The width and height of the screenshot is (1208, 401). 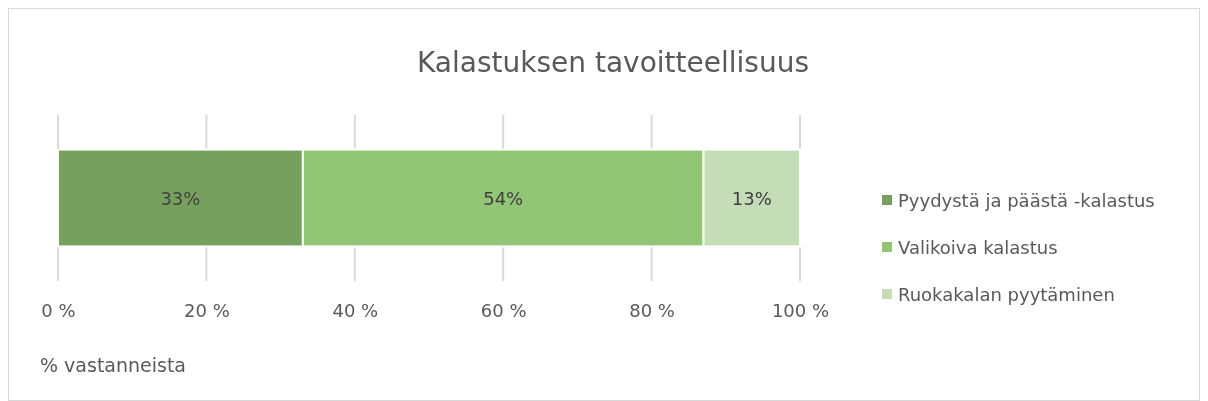 What do you see at coordinates (613, 62) in the screenshot?
I see `chart-title: Kalastuksen tavoitteellisuus` at bounding box center [613, 62].